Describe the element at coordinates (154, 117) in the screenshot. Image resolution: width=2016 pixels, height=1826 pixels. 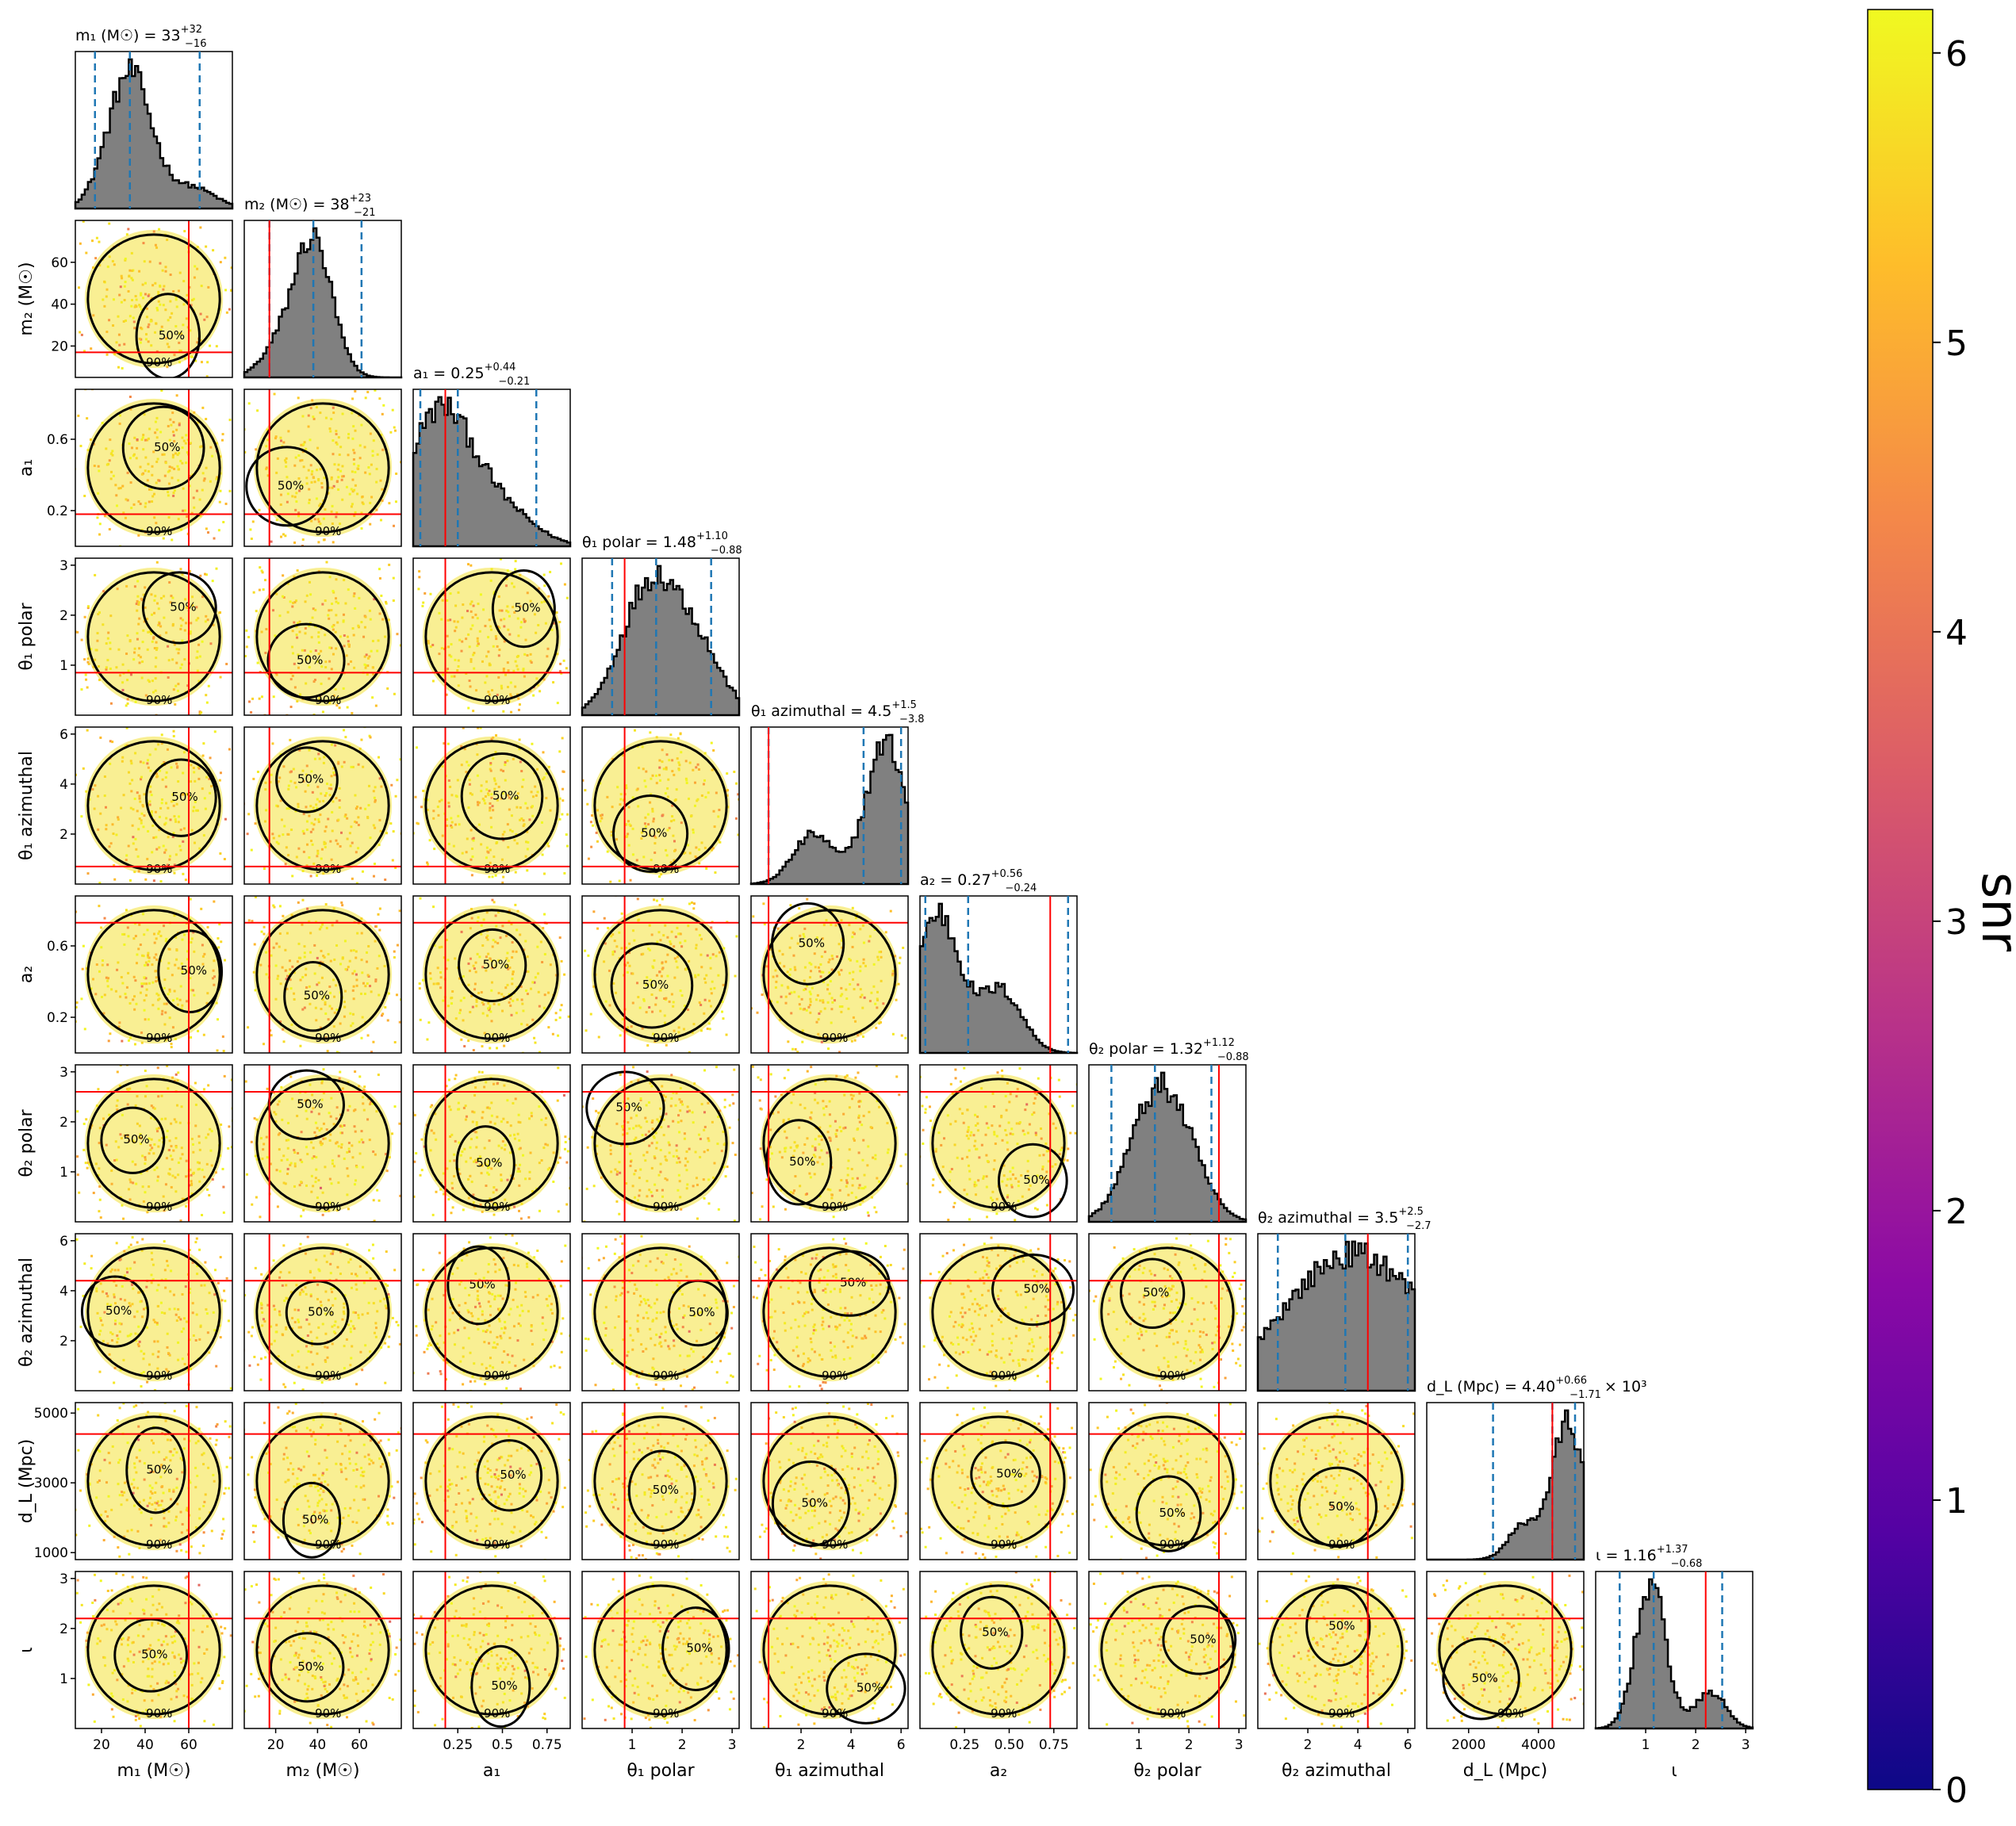
I see `histogram-panel-0: m₁ (M☉) = 33+32 −16` at that location.